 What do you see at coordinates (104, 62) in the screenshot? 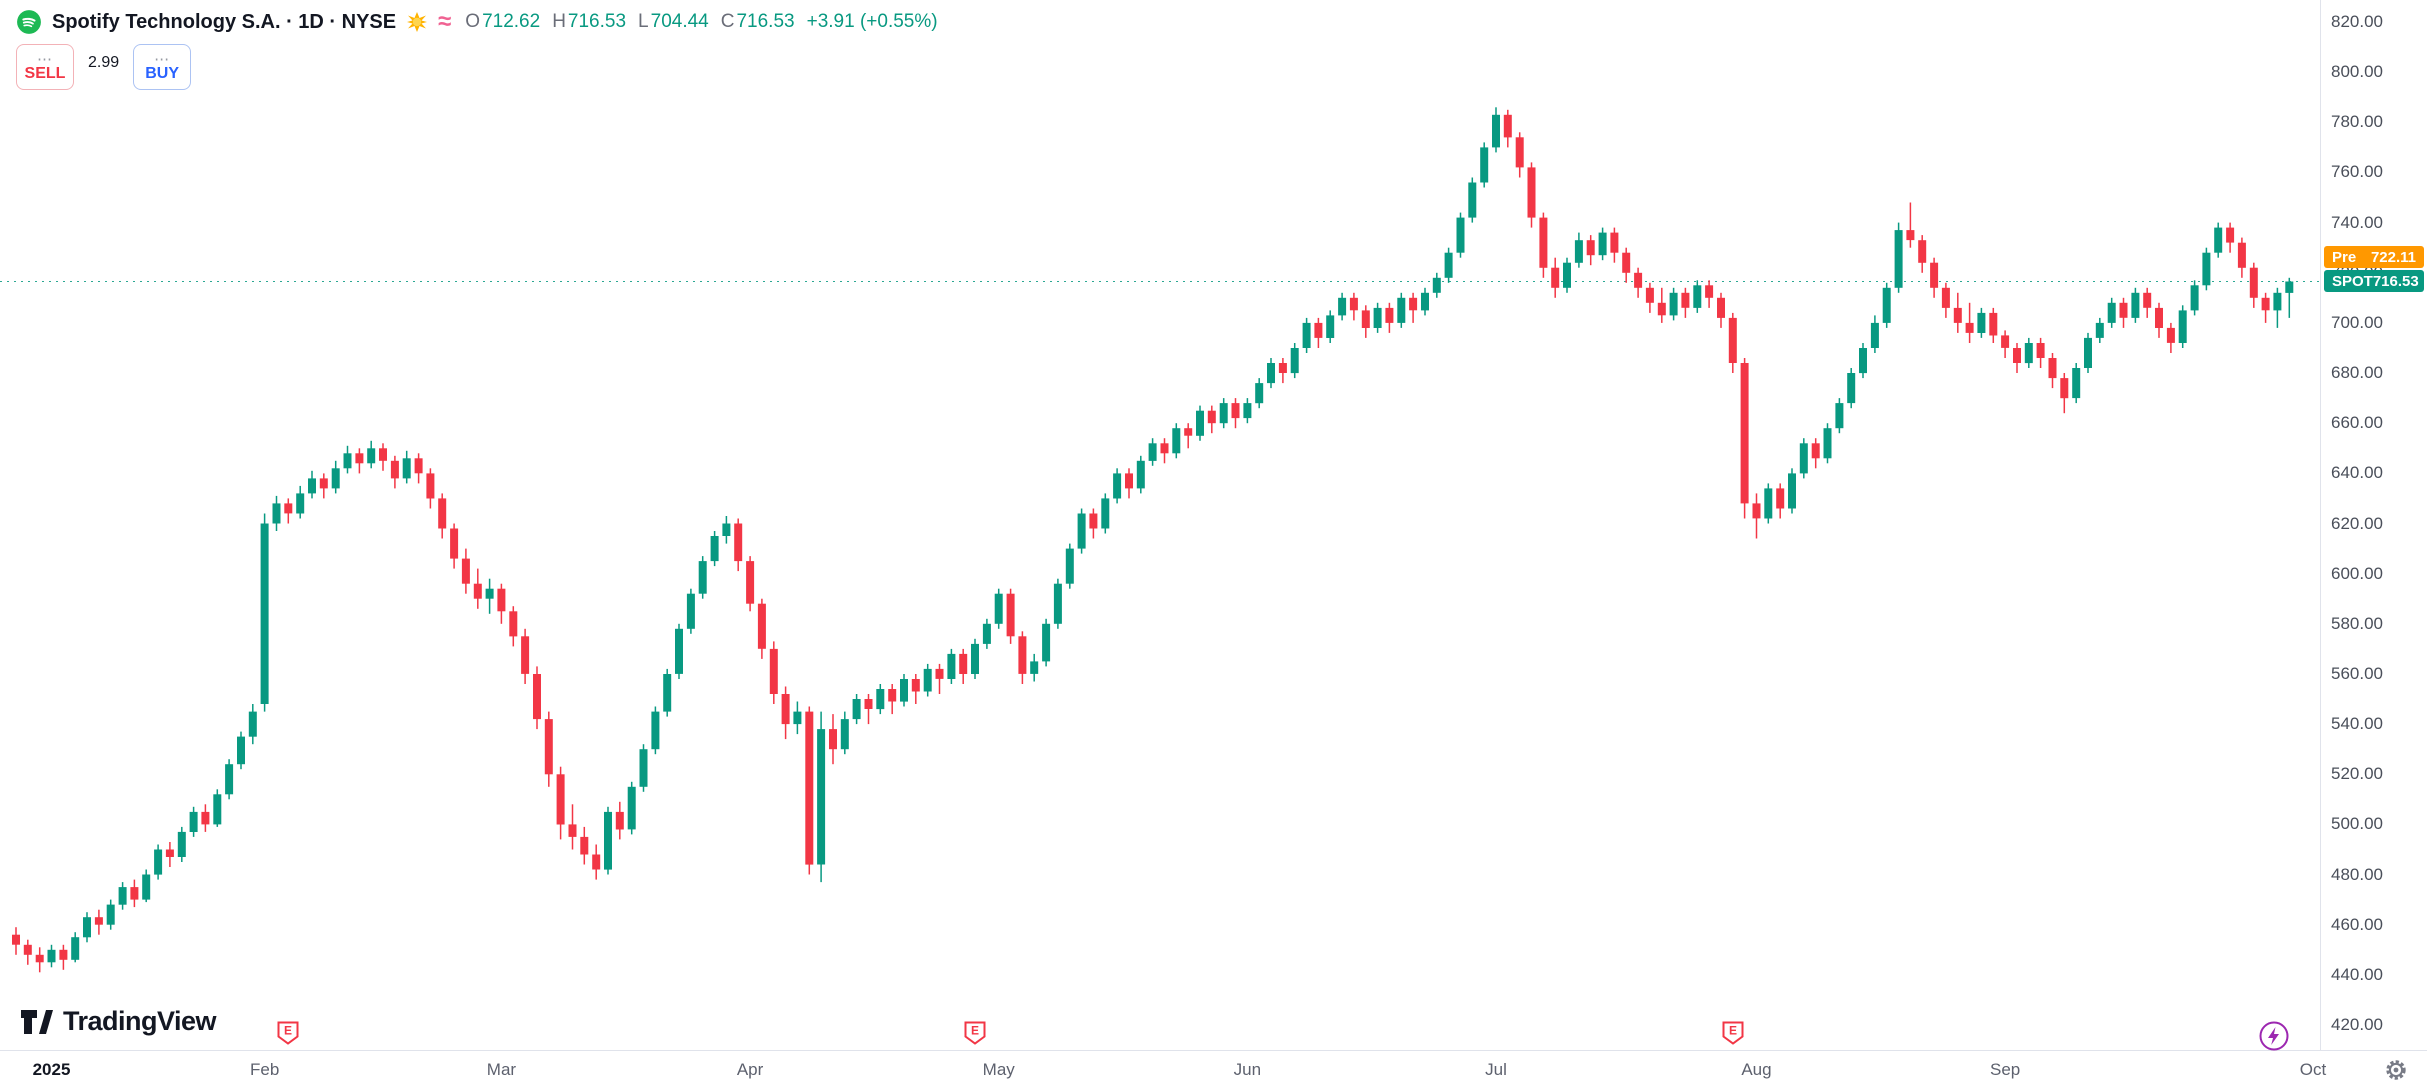
I see `spread-value: 2.99` at bounding box center [104, 62].